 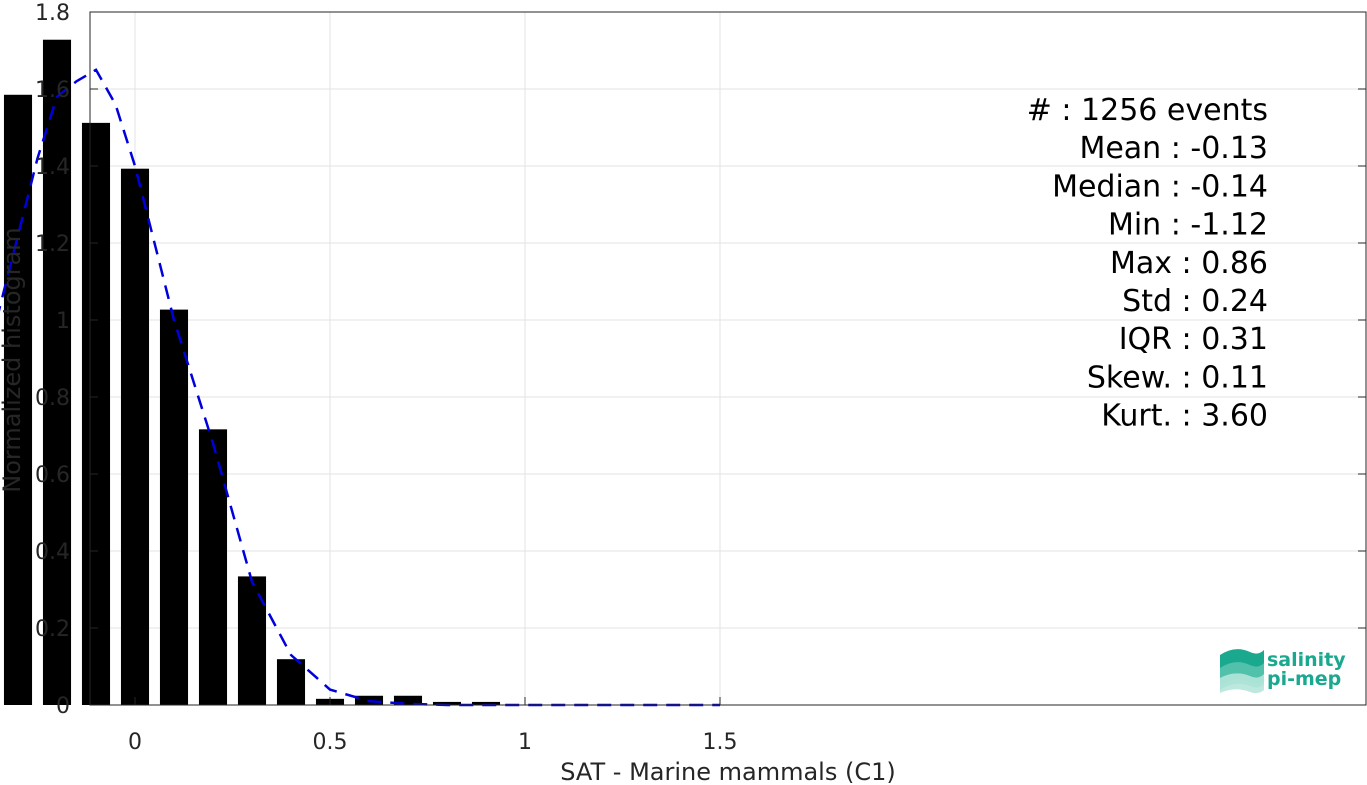 I want to click on x-tick-label: 0, so click(x=135, y=742).